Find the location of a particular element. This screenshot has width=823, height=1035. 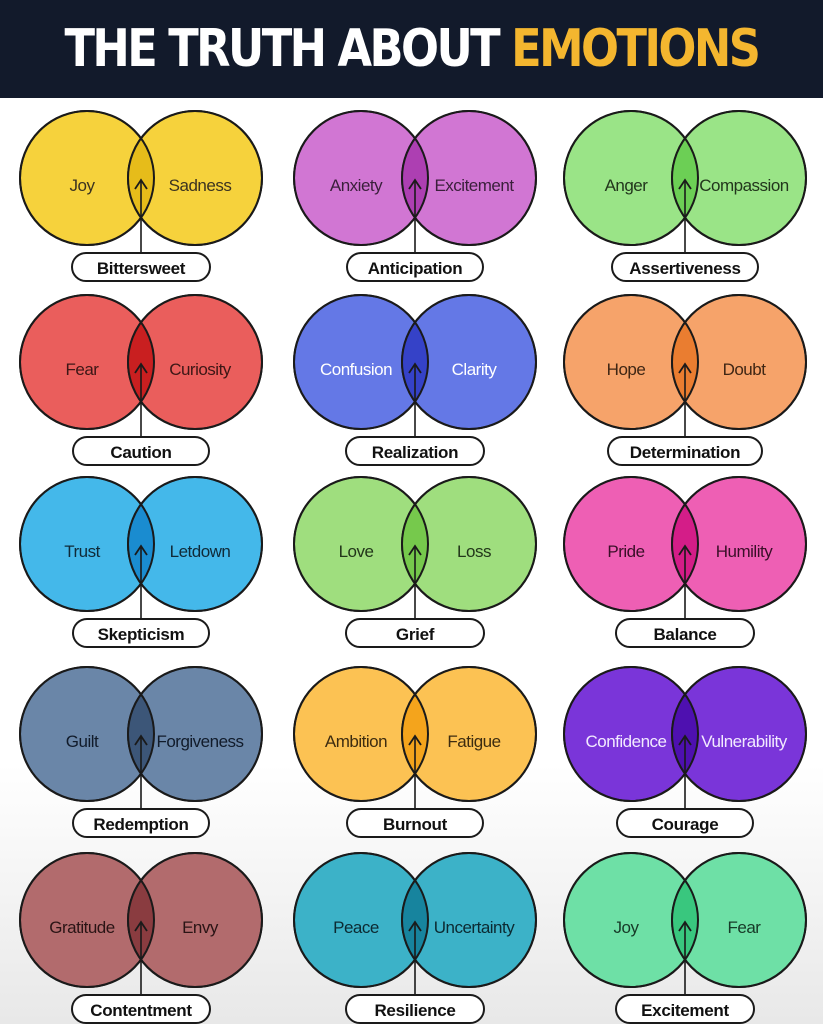

venn-card-assertiveness: Anger Compassion Assertiveness is located at coordinates (686, 200).